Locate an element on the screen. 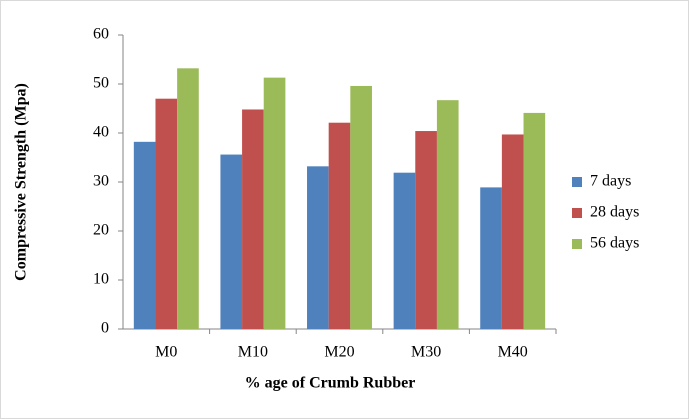 This screenshot has width=689, height=419. y-tick-label: 20 is located at coordinates (101, 230).